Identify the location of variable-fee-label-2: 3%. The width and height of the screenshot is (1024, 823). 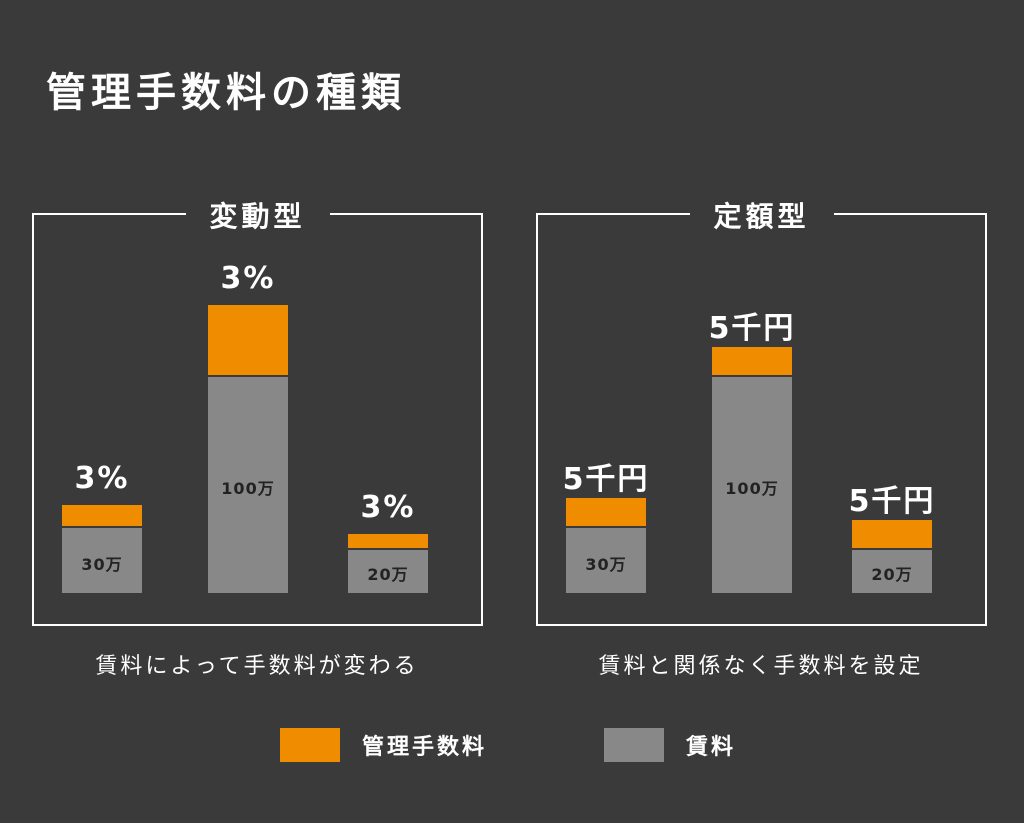
(388, 507).